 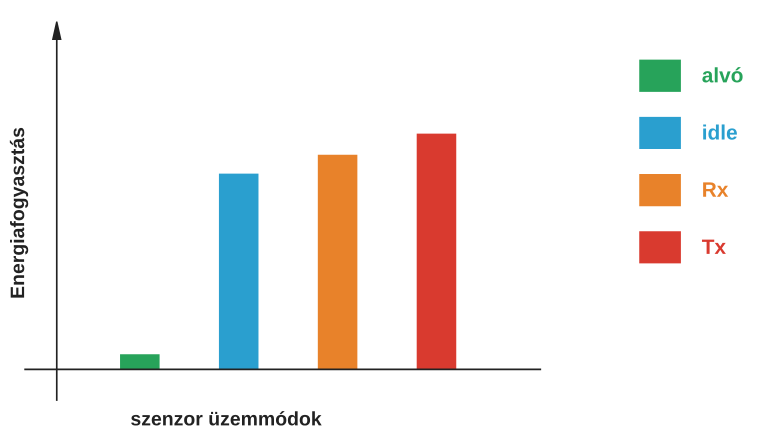 What do you see at coordinates (715, 189) in the screenshot?
I see `legend-label: Rx` at bounding box center [715, 189].